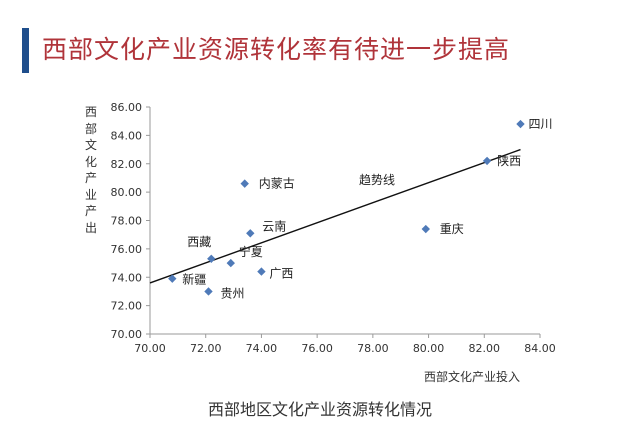  What do you see at coordinates (429, 348) in the screenshot?
I see `x-tick-label: 80.00` at bounding box center [429, 348].